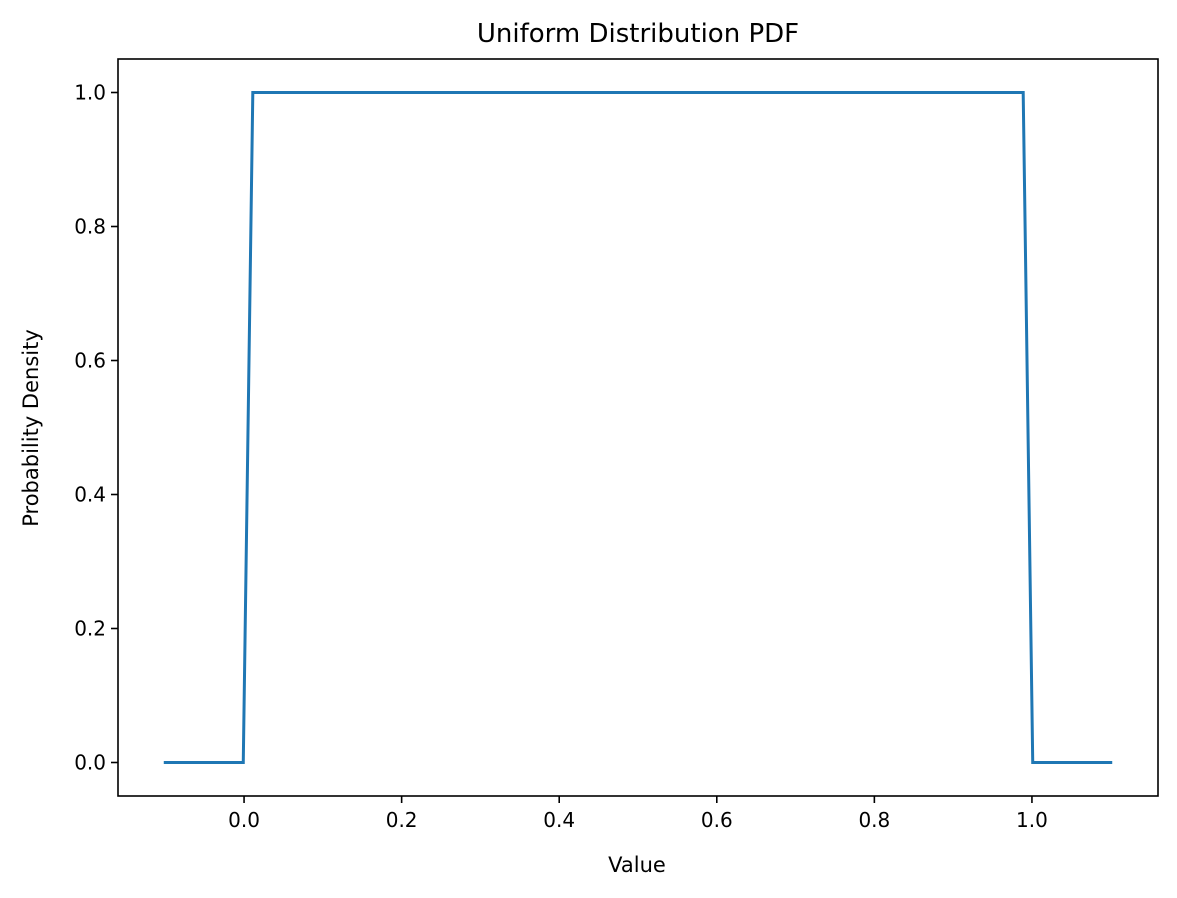  What do you see at coordinates (31, 428) in the screenshot?
I see `y-axis-label: Probability Density` at bounding box center [31, 428].